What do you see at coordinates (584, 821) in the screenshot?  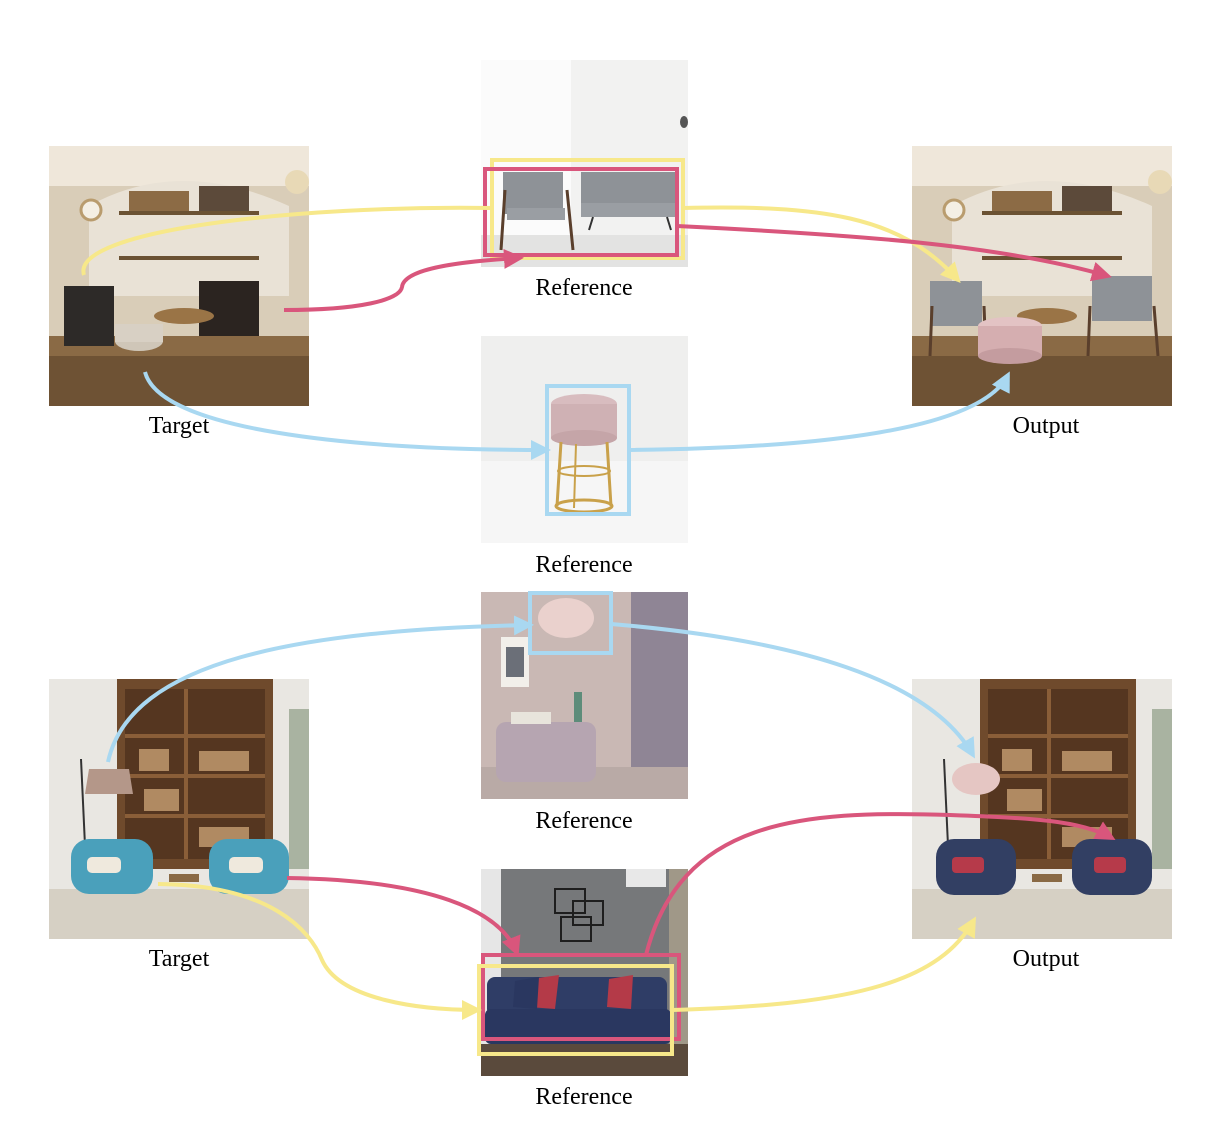 I see `reference-caption-2a: Reference` at bounding box center [584, 821].